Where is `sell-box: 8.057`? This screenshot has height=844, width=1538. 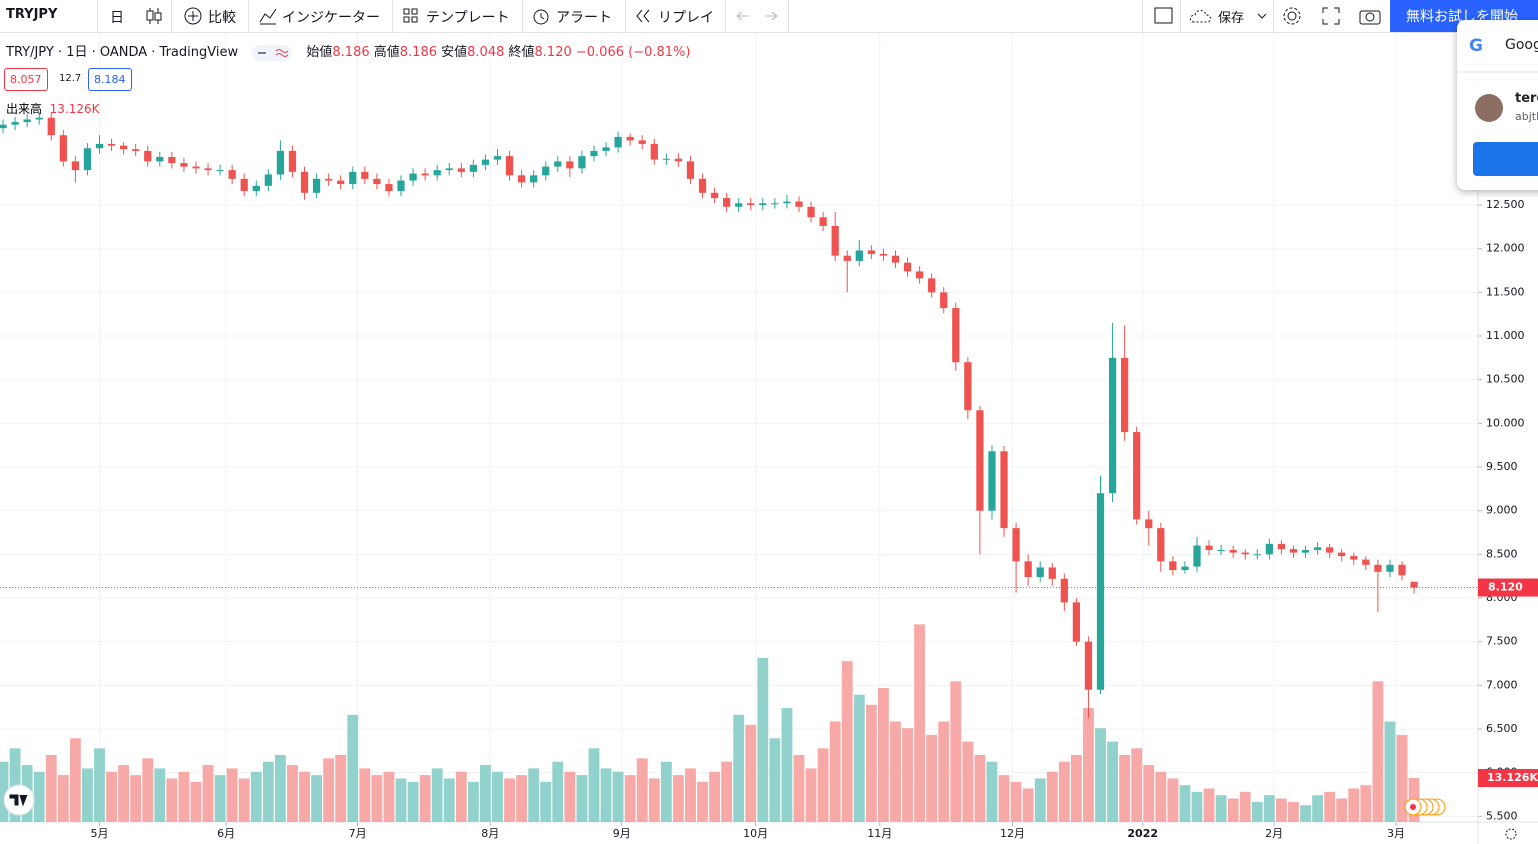
sell-box: 8.057 is located at coordinates (26, 79).